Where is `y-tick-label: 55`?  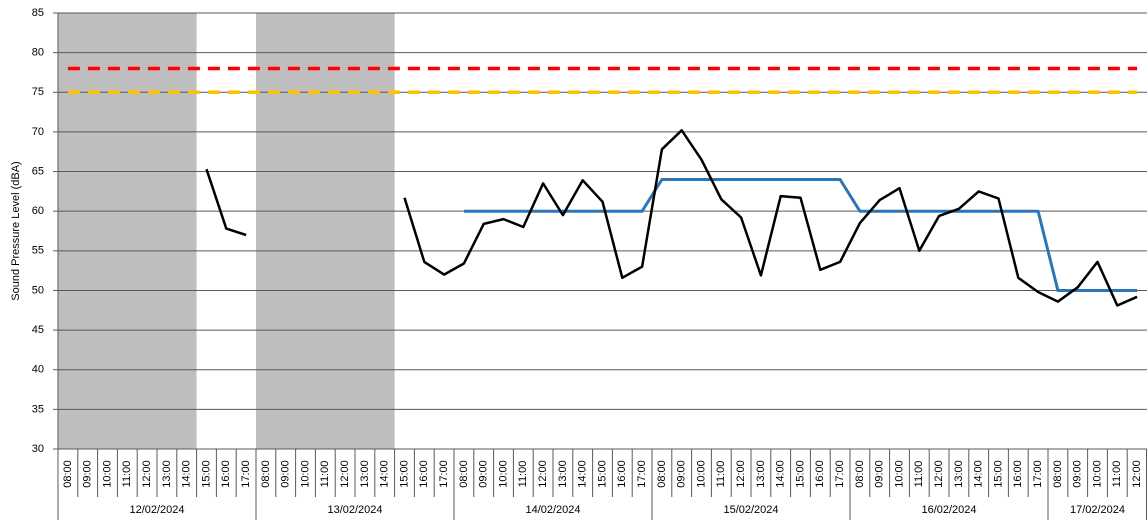 y-tick-label: 55 is located at coordinates (38, 251).